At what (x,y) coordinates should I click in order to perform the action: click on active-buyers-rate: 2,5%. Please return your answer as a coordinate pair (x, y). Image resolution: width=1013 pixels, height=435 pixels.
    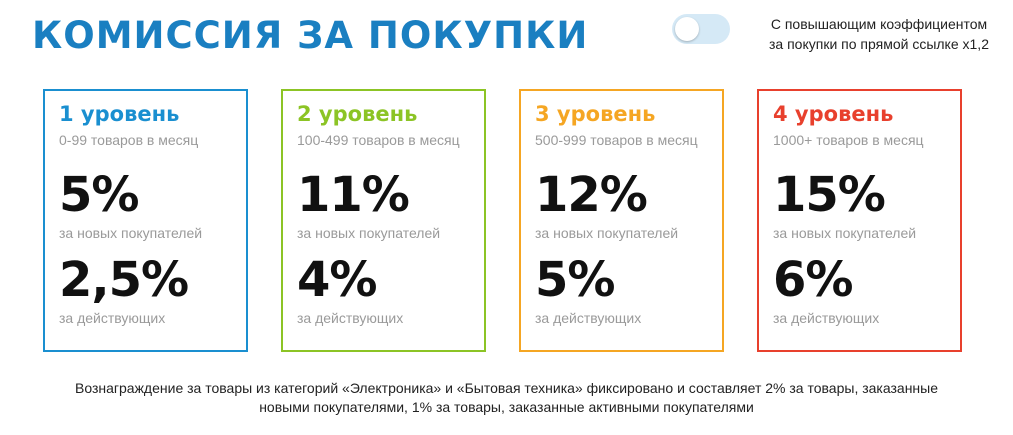
    Looking at the image, I should click on (124, 280).